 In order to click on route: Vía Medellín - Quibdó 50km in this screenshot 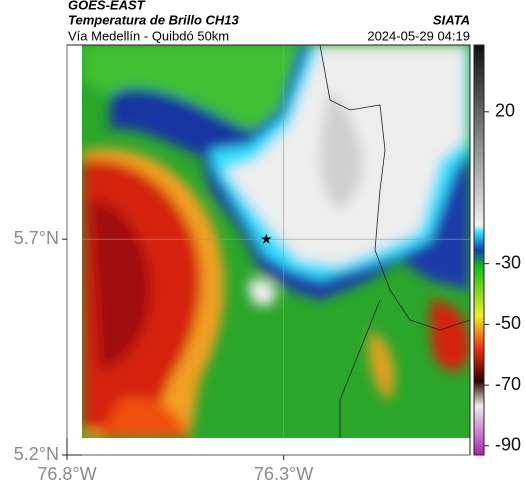, I will do `click(148, 35)`.